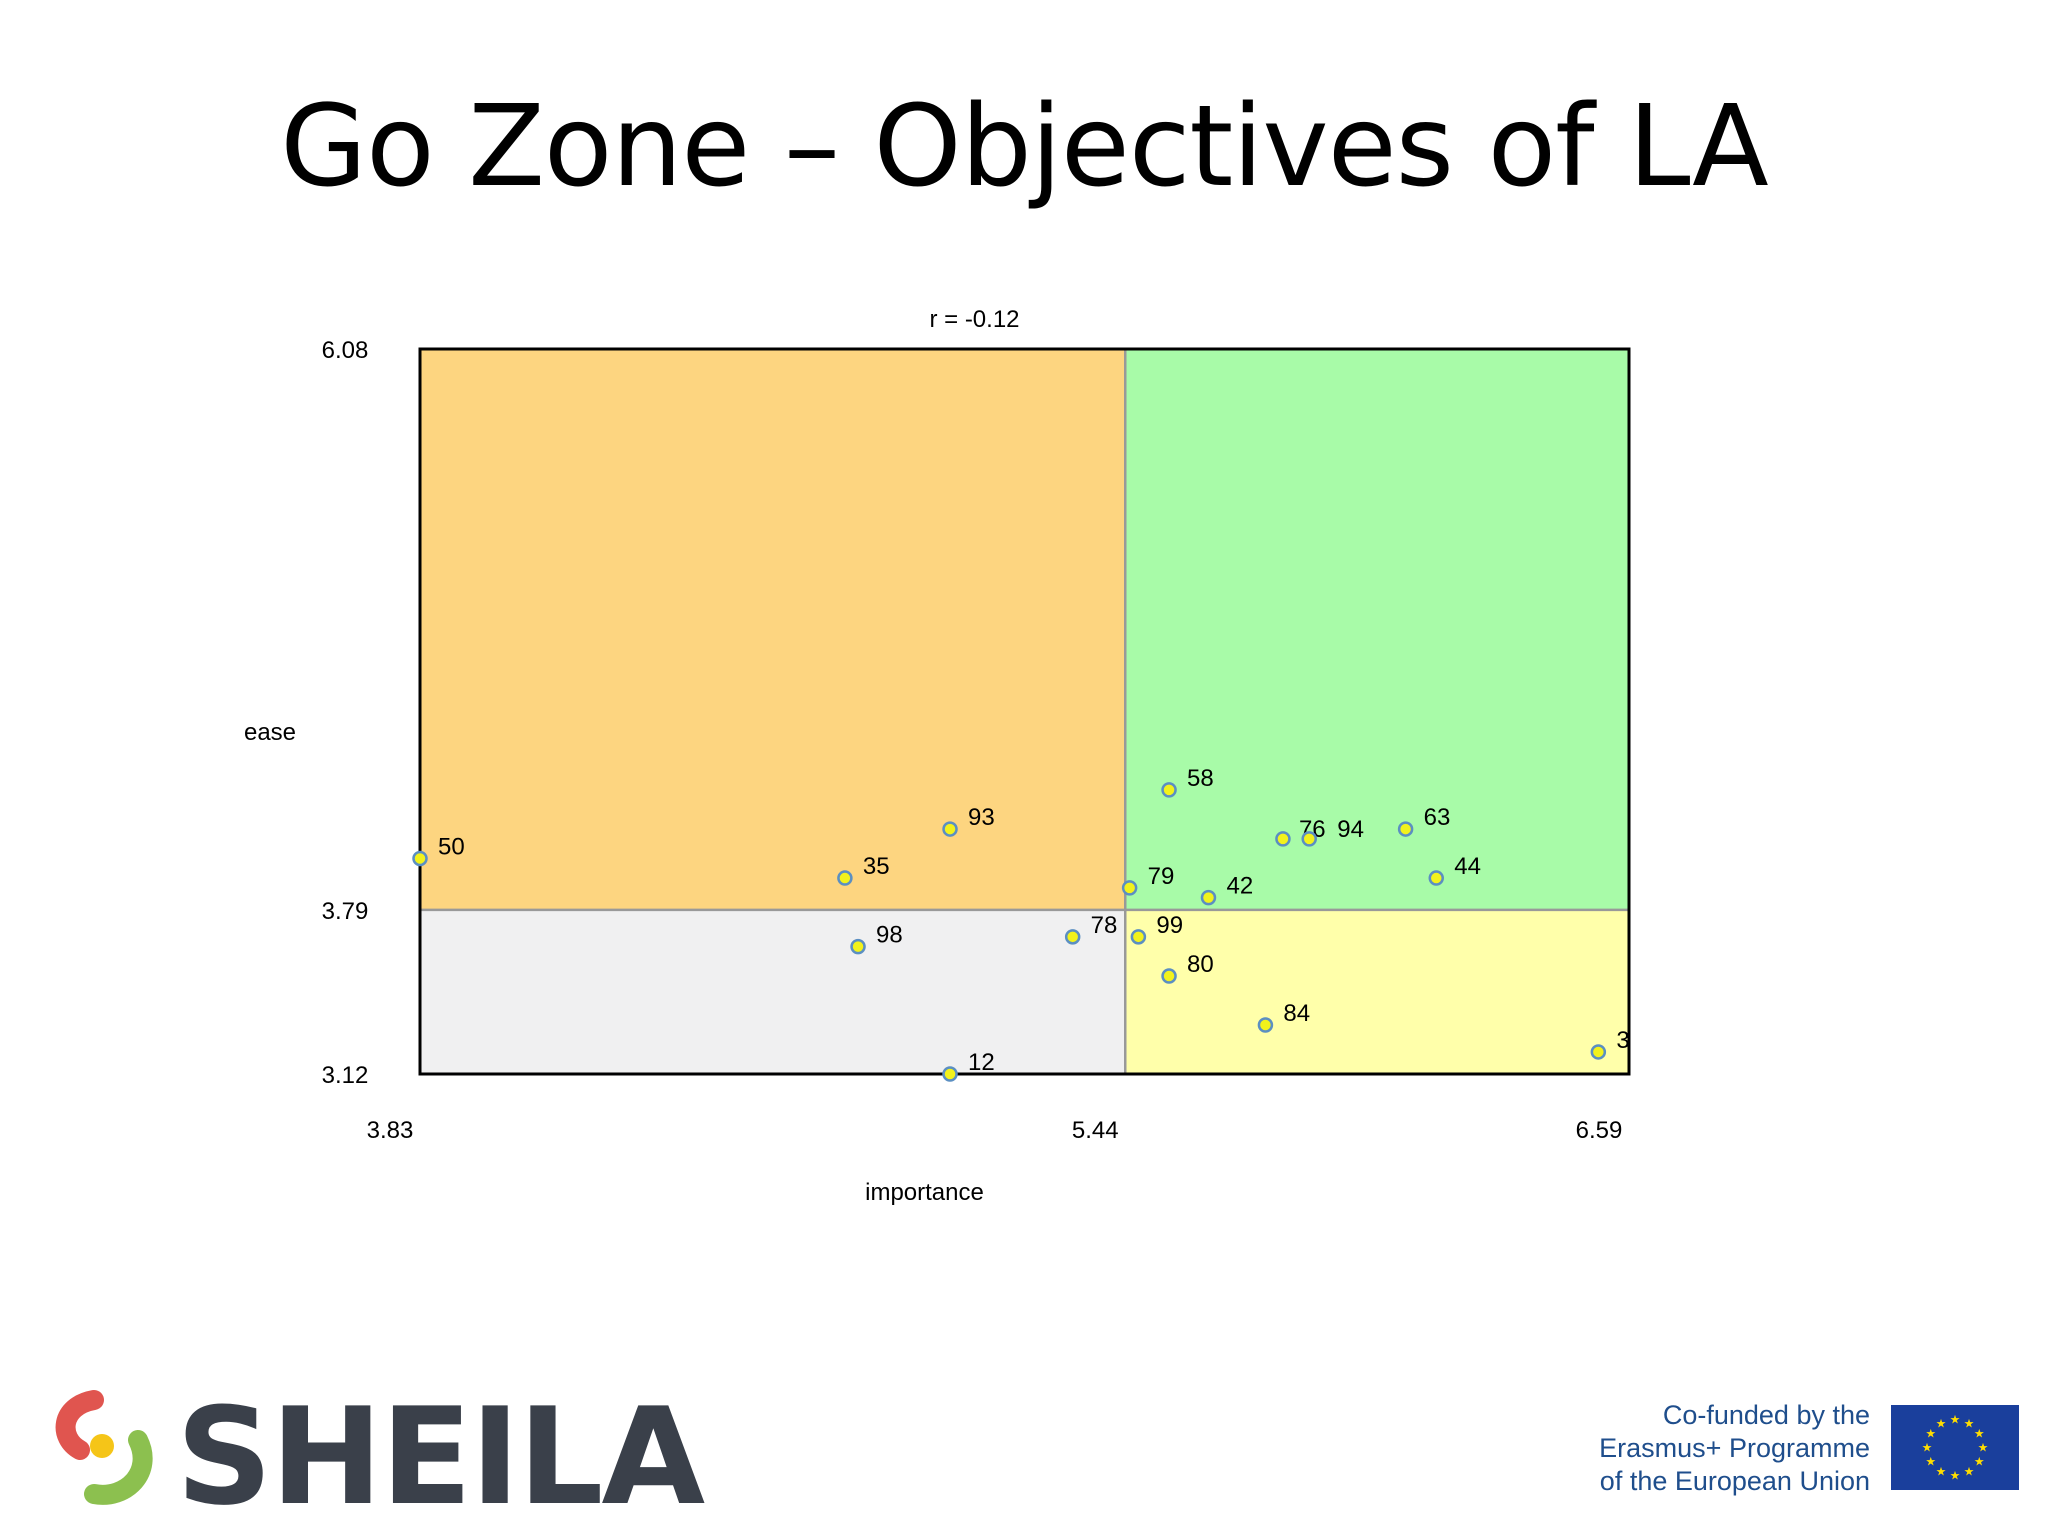 The width and height of the screenshot is (2048, 1536). What do you see at coordinates (981, 1062) in the screenshot?
I see `data-point-label: 12` at bounding box center [981, 1062].